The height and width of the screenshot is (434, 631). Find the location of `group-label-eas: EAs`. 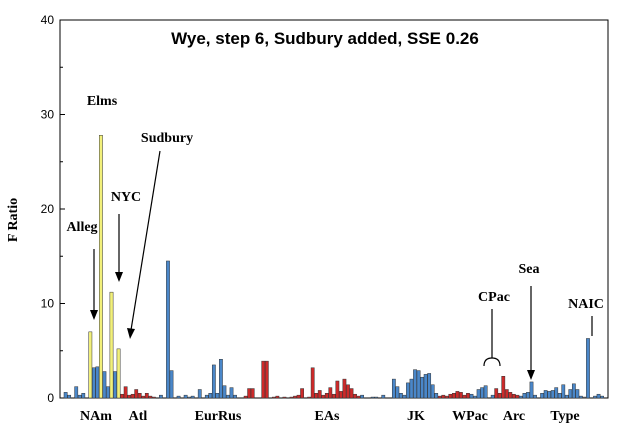

group-label-eas: EAs is located at coordinates (327, 416).